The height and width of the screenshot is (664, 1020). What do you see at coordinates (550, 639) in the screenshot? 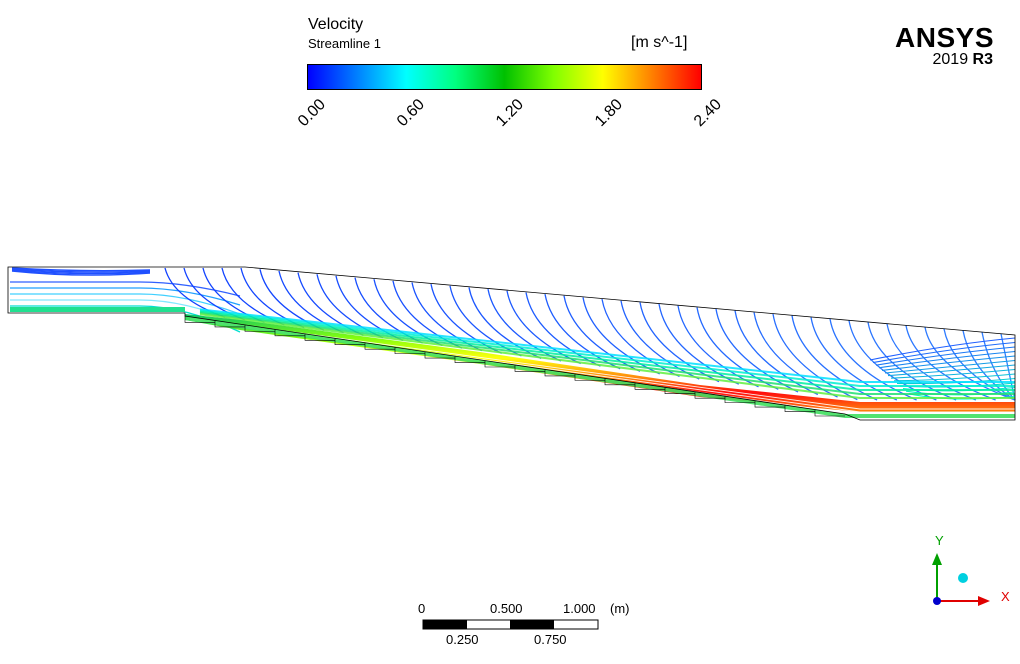
I see `scale-label-0750: 0.750` at bounding box center [550, 639].